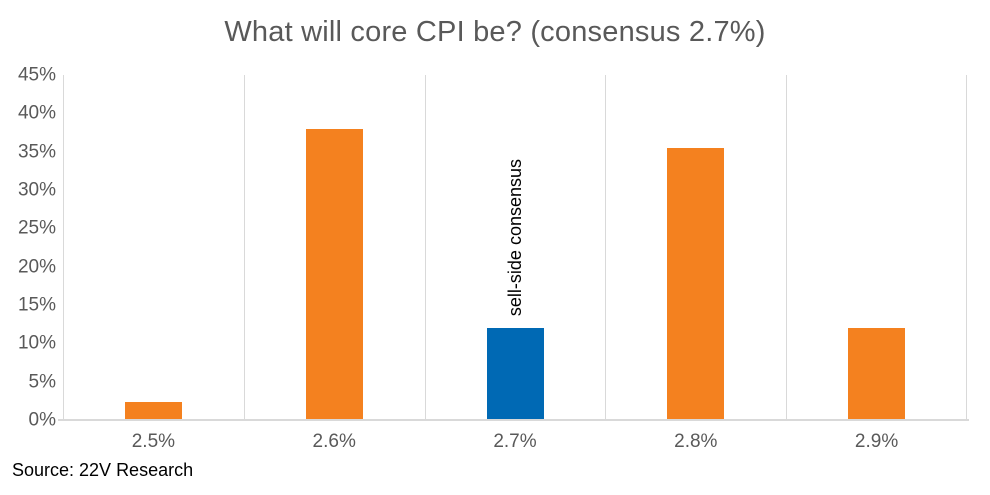  What do you see at coordinates (495, 32) in the screenshot?
I see `chart-title: What will core CPI be? (consensus 2.7%)` at bounding box center [495, 32].